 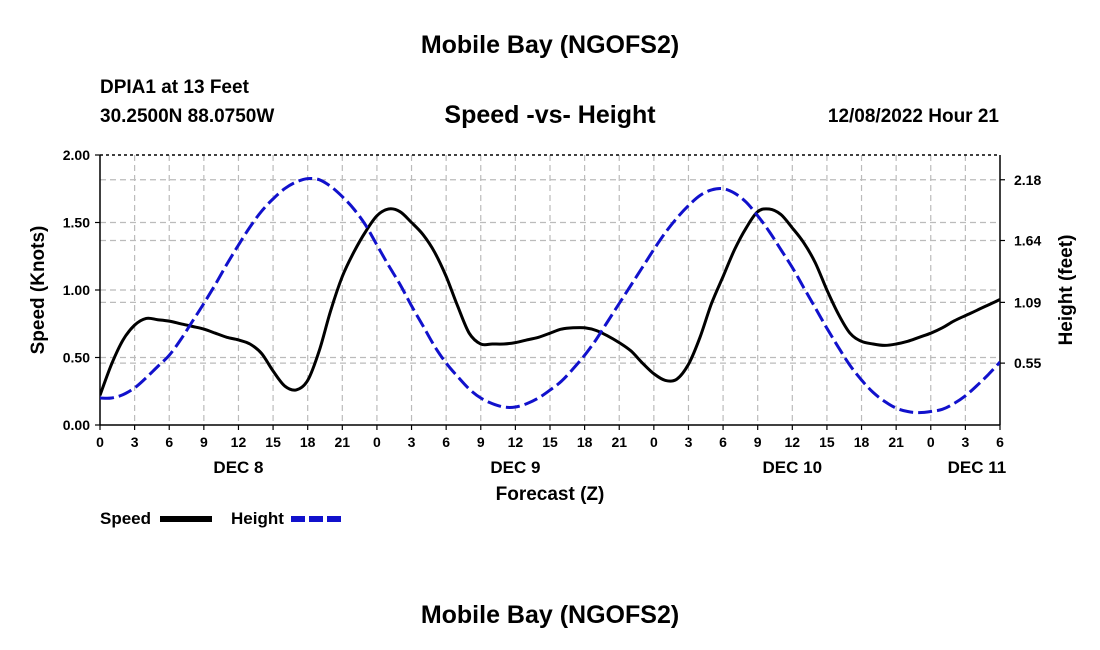 What do you see at coordinates (550, 115) in the screenshot?
I see `chart-subtitle: Speed -vs- Height` at bounding box center [550, 115].